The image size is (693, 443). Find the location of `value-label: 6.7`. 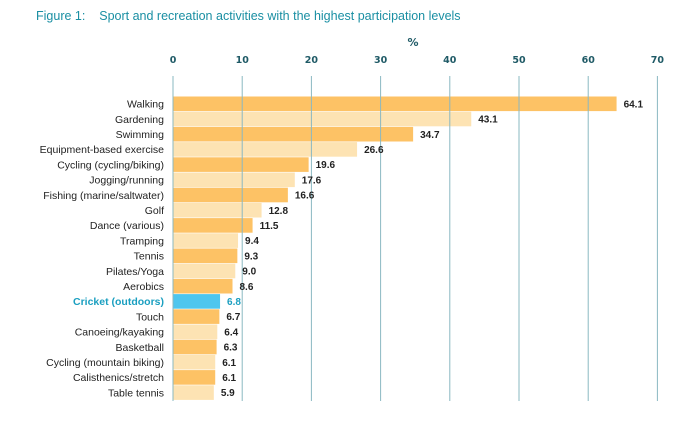

value-label: 6.7 is located at coordinates (233, 317).